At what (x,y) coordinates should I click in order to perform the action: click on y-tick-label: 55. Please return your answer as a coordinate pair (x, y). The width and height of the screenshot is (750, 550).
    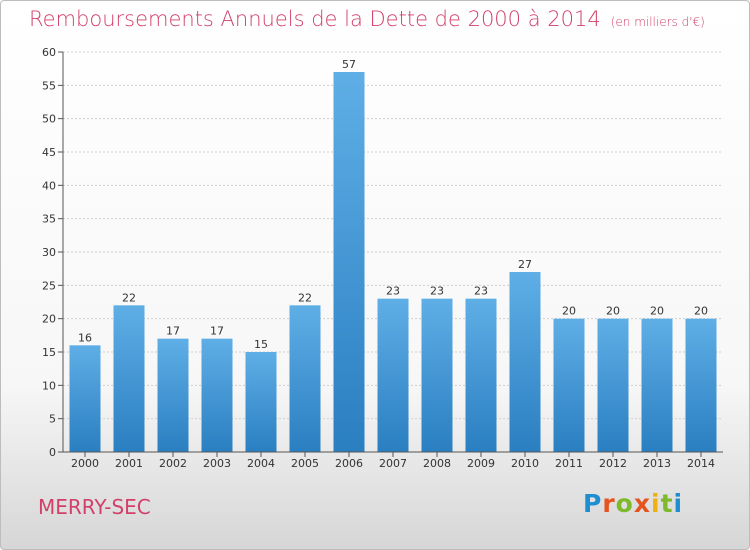
    Looking at the image, I should click on (49, 85).